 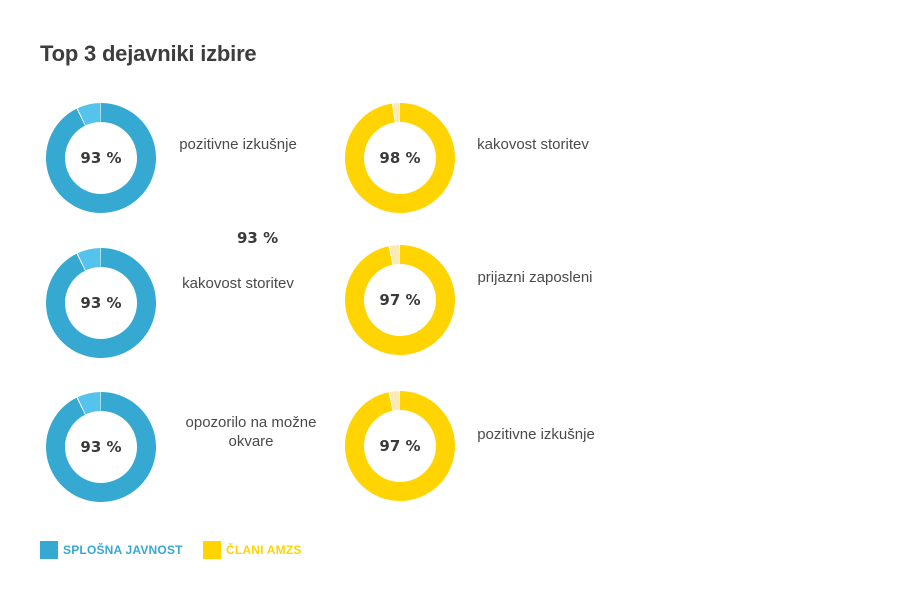 I want to click on donut-members-1-value: 98 %, so click(x=400, y=158).